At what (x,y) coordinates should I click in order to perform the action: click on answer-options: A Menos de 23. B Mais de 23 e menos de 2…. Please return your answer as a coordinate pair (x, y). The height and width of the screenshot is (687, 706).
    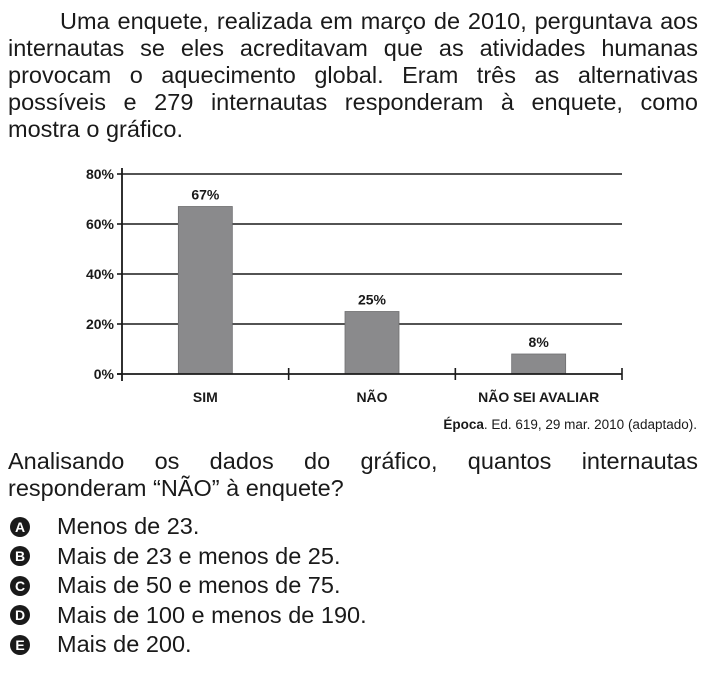
    Looking at the image, I should click on (188, 586).